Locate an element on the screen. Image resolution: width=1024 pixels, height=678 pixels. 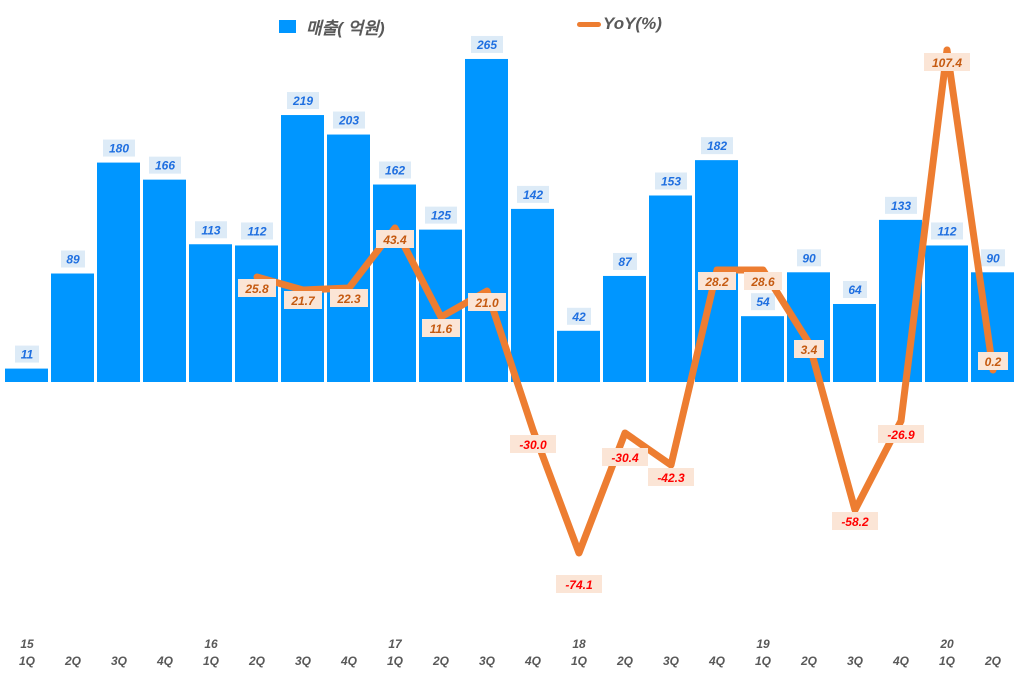
bar-value-label: 113 is located at coordinates (210, 230).